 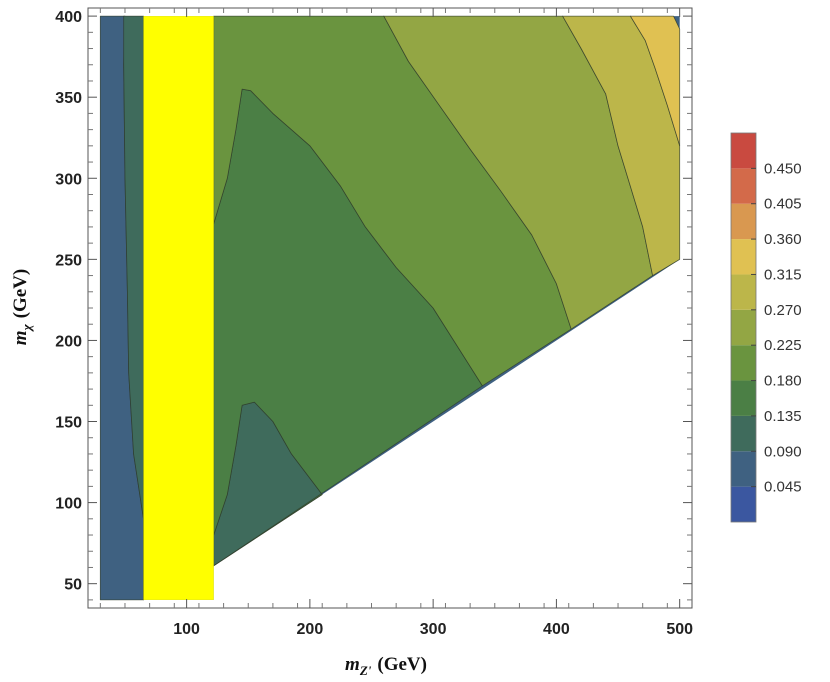 I want to click on colorbar-tick-label: 0.135, so click(x=783, y=416).